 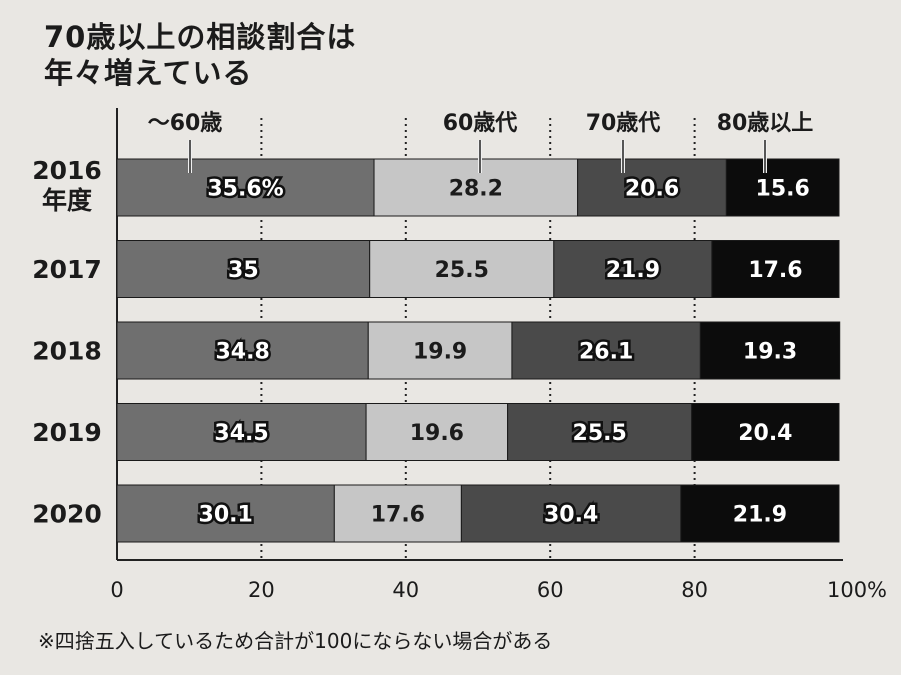 What do you see at coordinates (67, 269) in the screenshot?
I see `category-label: 2017` at bounding box center [67, 269].